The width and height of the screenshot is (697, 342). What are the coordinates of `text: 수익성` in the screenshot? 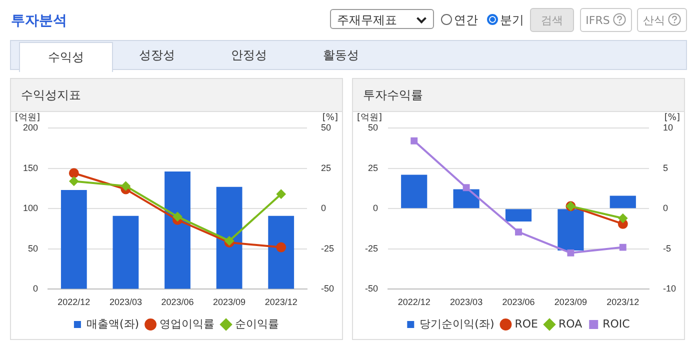 It's located at (66, 57).